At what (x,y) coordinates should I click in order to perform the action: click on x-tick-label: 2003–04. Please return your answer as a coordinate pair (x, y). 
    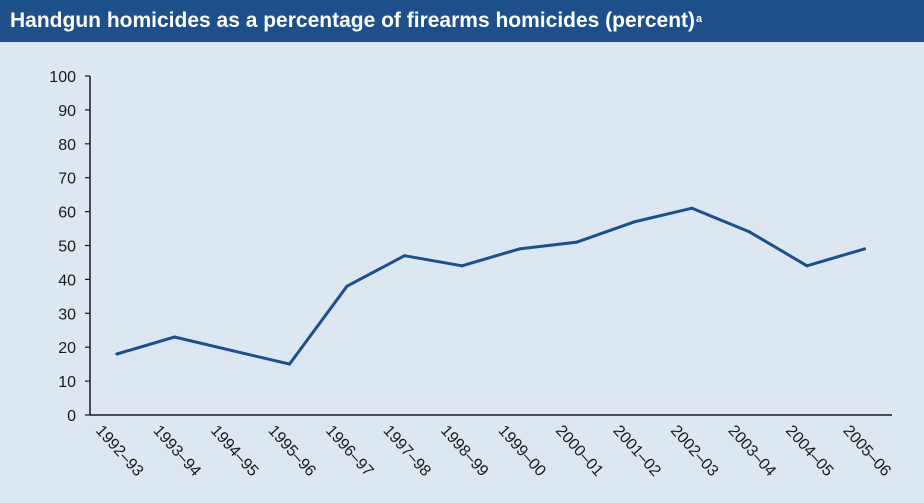
    Looking at the image, I should click on (752, 451).